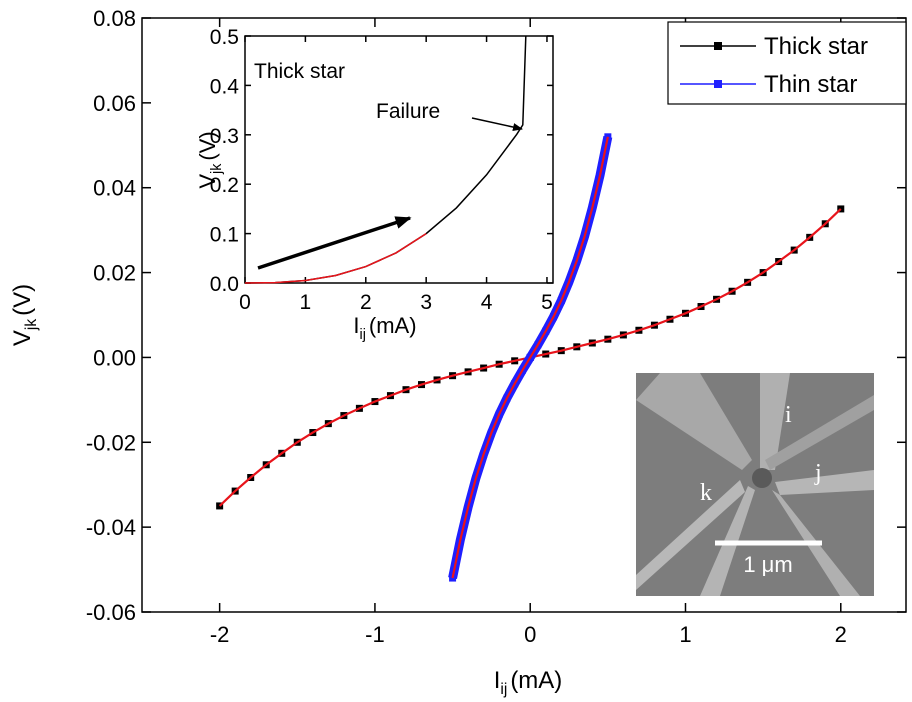  I want to click on y-tick-label: 0.06, so click(114, 103).